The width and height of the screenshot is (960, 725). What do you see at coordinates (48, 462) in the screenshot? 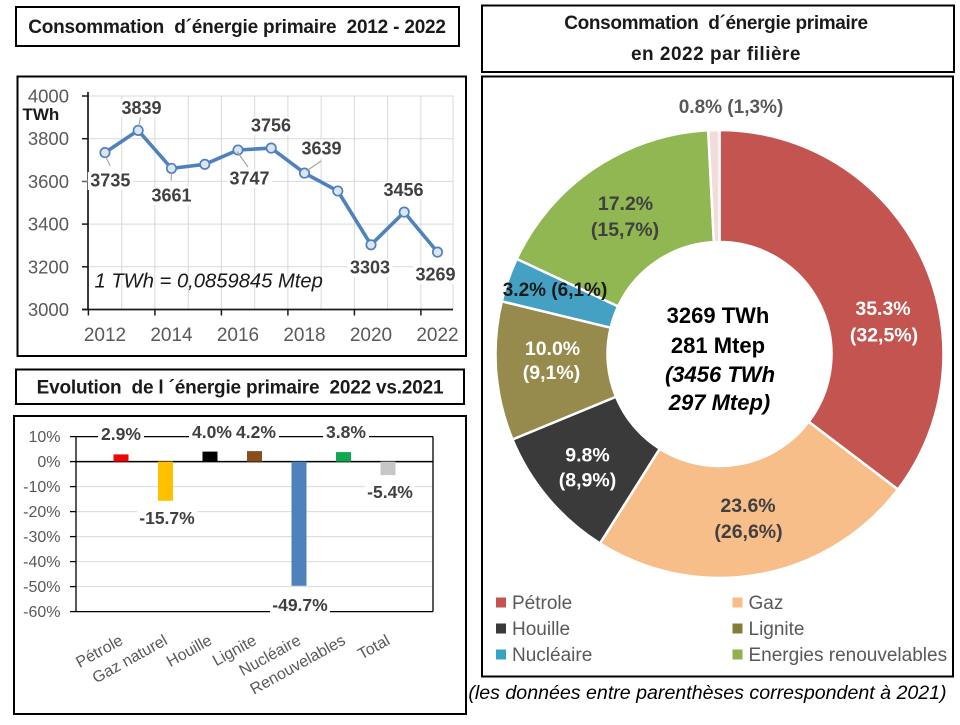
I see `svg-text: 0%` at bounding box center [48, 462].